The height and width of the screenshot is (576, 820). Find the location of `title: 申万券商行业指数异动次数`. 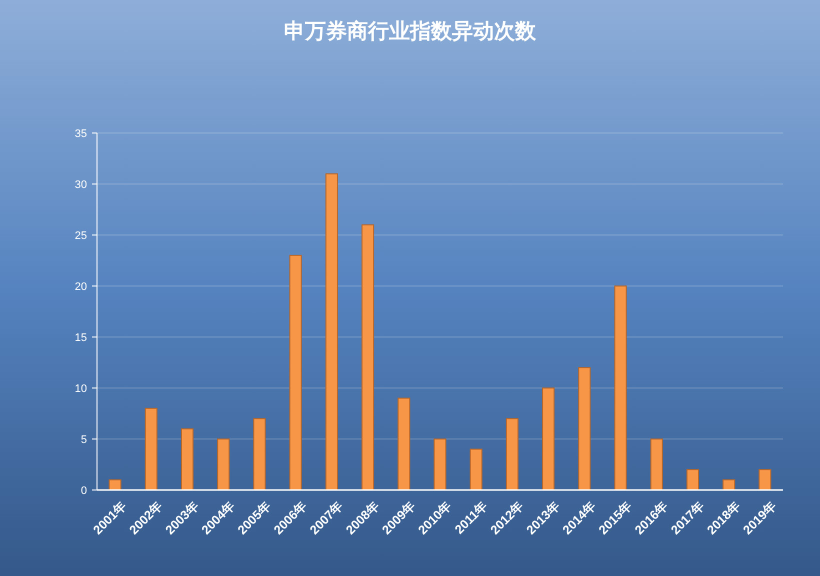

title: 申万券商行业指数异动次数 is located at coordinates (410, 31).